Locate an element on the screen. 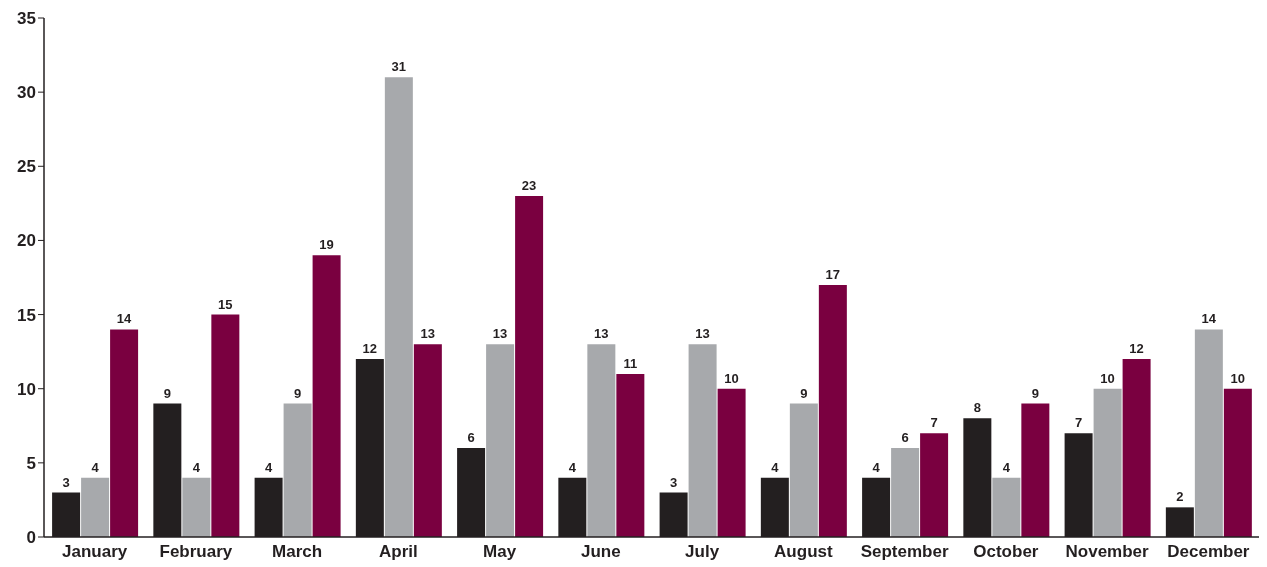  y-tick-label: 0 is located at coordinates (31, 538).